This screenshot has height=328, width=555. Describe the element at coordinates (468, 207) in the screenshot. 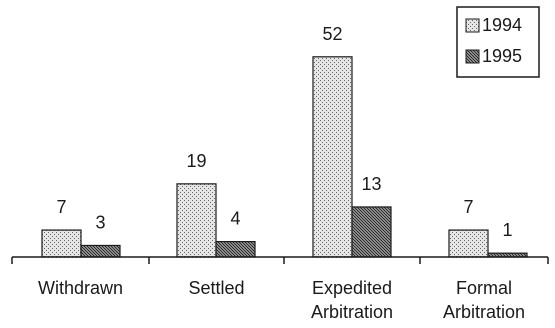

I see `value-label-1994-3: 7` at that location.